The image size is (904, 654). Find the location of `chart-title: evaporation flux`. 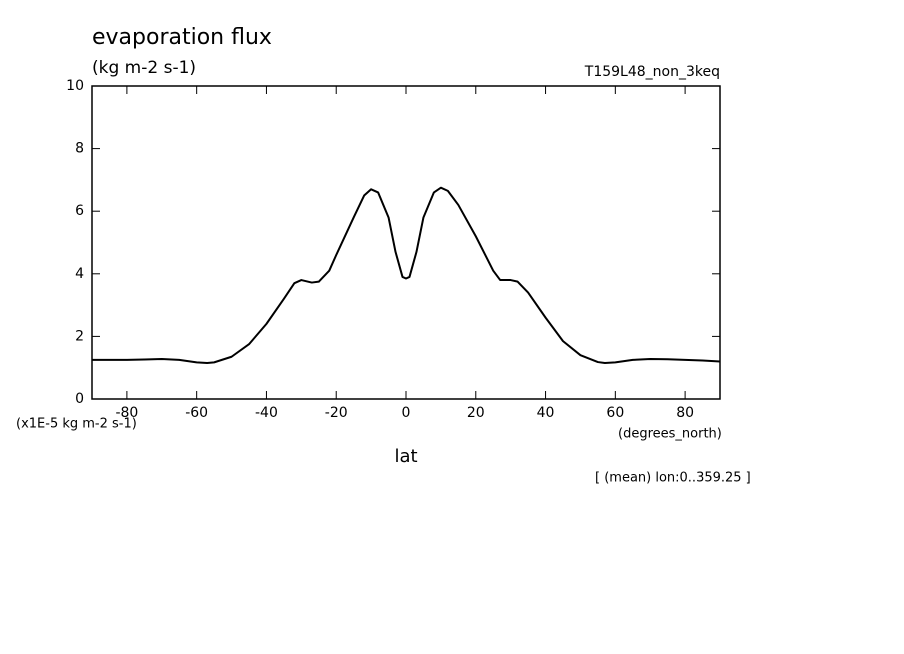

chart-title: evaporation flux is located at coordinates (182, 37).